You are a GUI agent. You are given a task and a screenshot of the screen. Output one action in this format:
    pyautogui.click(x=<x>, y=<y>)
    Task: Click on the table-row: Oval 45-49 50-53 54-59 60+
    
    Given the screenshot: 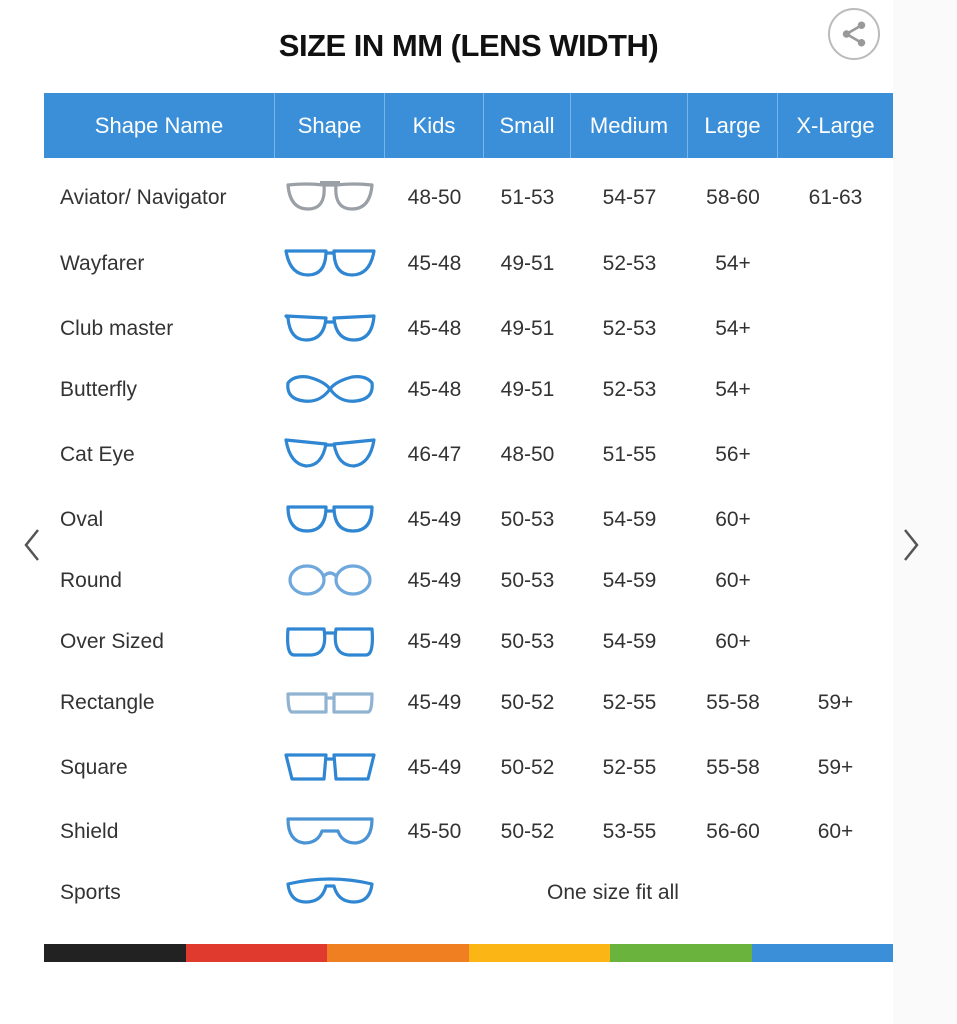 What is the action you would take?
    pyautogui.click(x=468, y=520)
    